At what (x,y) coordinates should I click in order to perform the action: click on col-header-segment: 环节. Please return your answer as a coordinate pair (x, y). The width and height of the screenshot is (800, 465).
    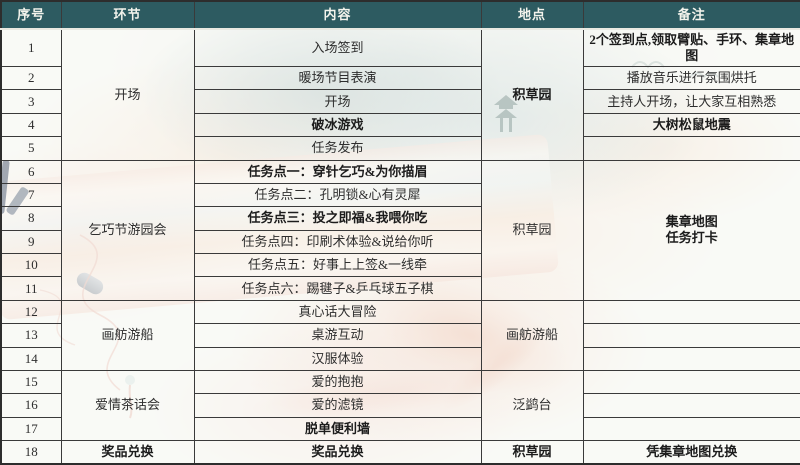
    Looking at the image, I should click on (127, 15).